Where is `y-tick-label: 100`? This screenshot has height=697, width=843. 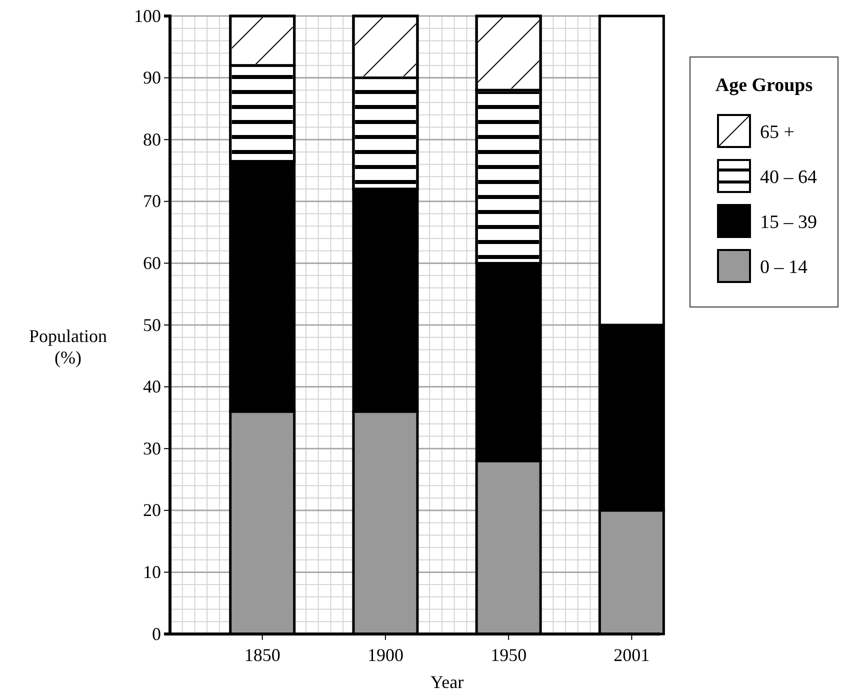 y-tick-label: 100 is located at coordinates (147, 16).